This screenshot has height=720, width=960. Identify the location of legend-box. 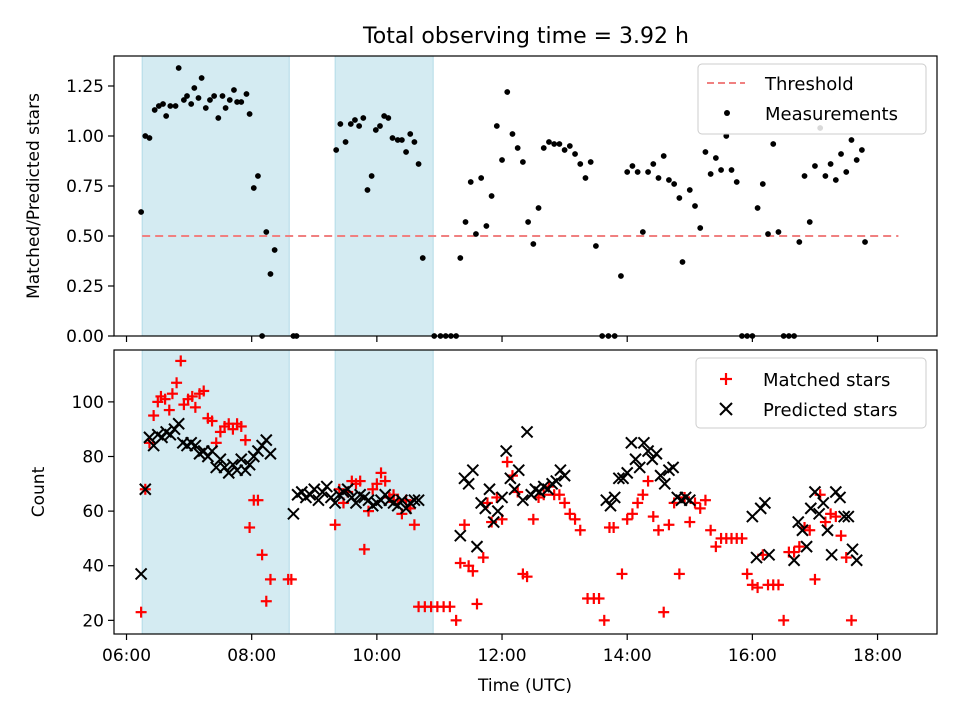
(812, 99).